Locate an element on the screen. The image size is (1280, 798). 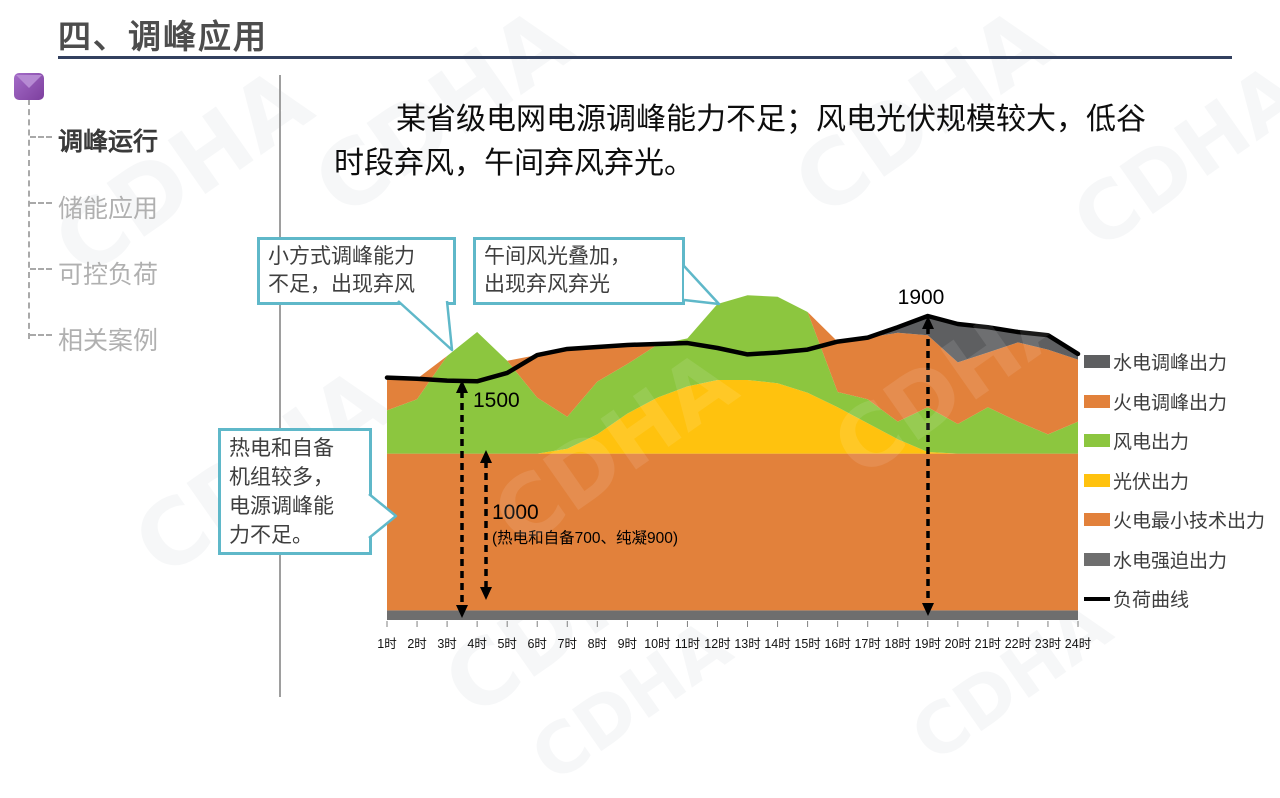
legend-item-0: 水电调峰出力 is located at coordinates (1174, 362).